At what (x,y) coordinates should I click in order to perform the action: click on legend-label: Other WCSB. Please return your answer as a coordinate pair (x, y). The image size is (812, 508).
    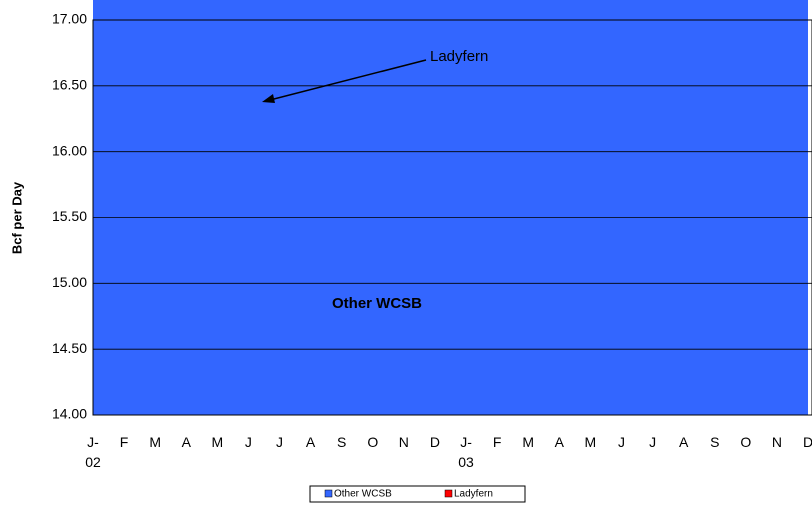
    Looking at the image, I should click on (363, 494).